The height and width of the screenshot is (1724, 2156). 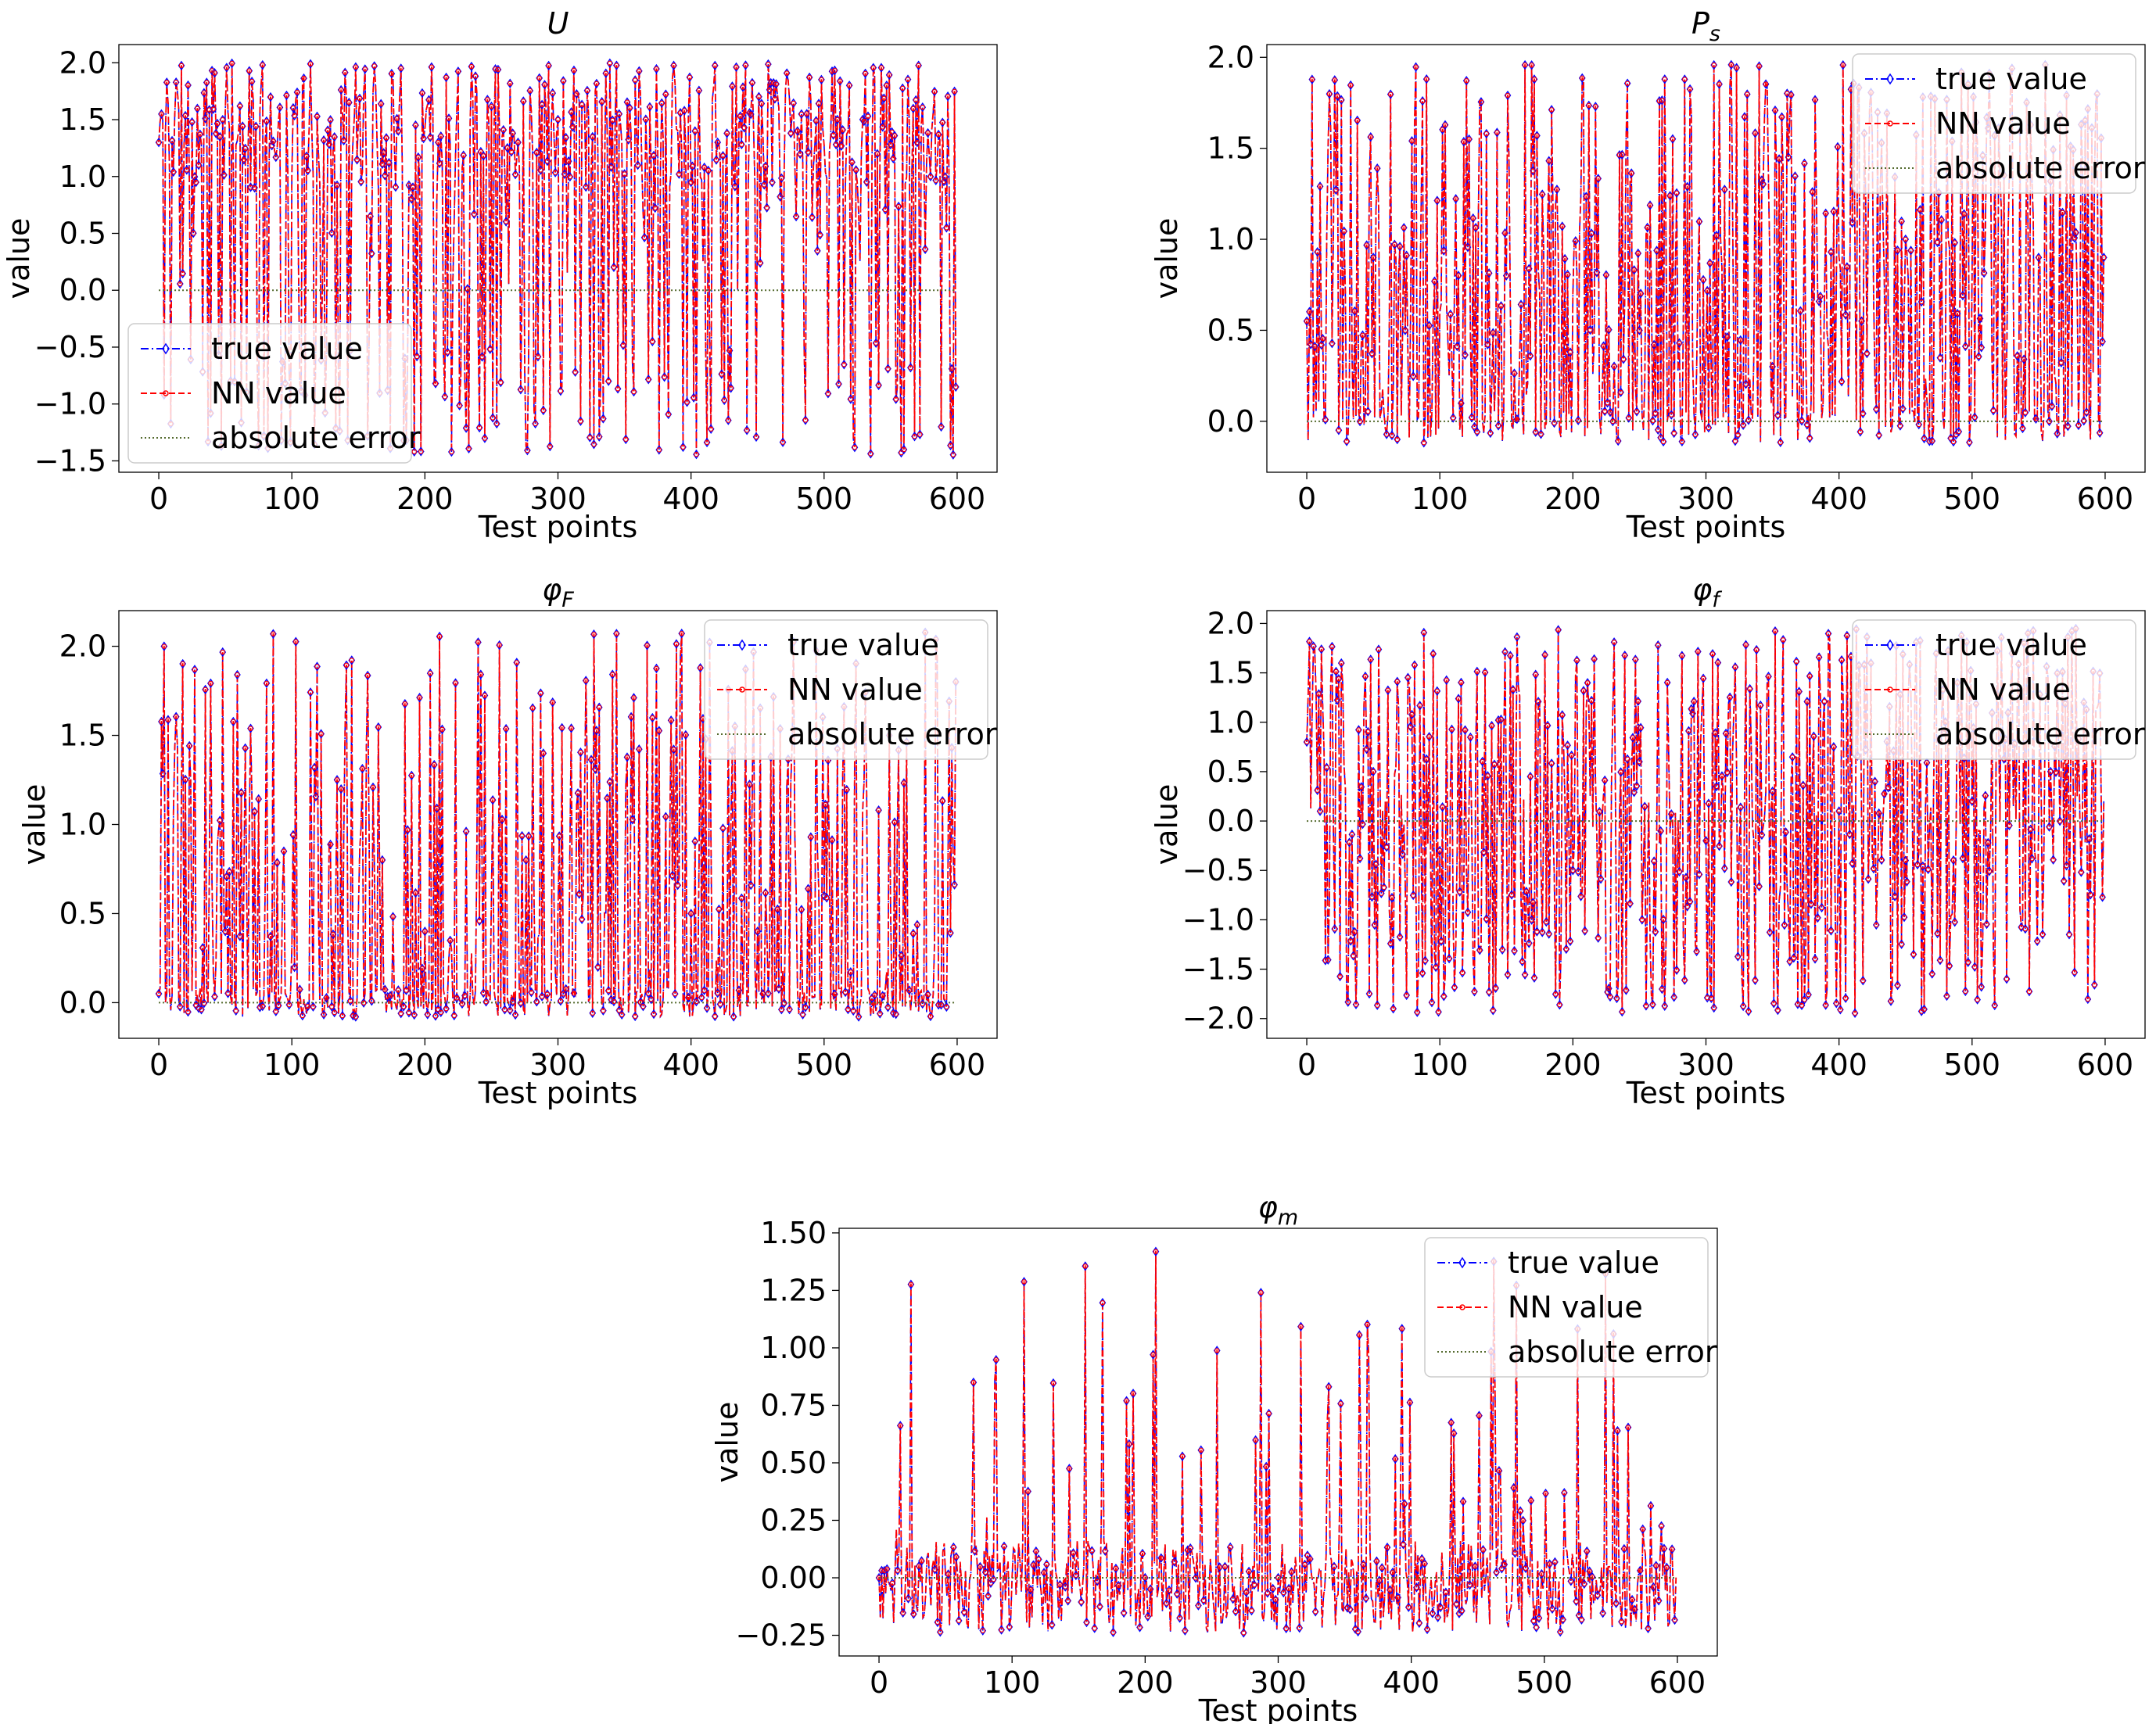 What do you see at coordinates (425, 1065) in the screenshot?
I see `x-tick-label: 200` at bounding box center [425, 1065].